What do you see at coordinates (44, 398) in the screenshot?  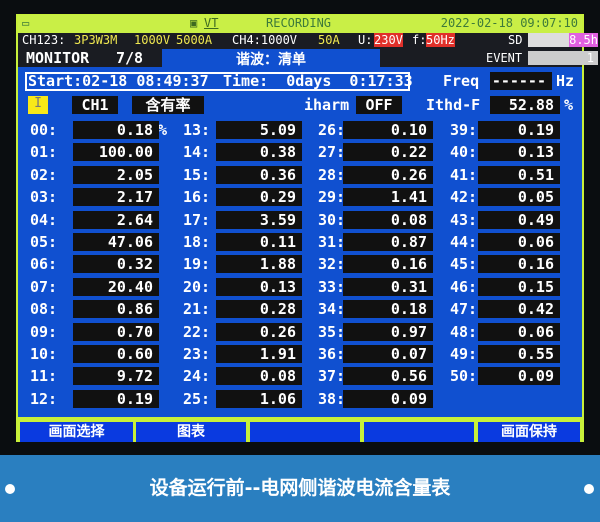 I see `harmonic-order: 12:` at bounding box center [44, 398].